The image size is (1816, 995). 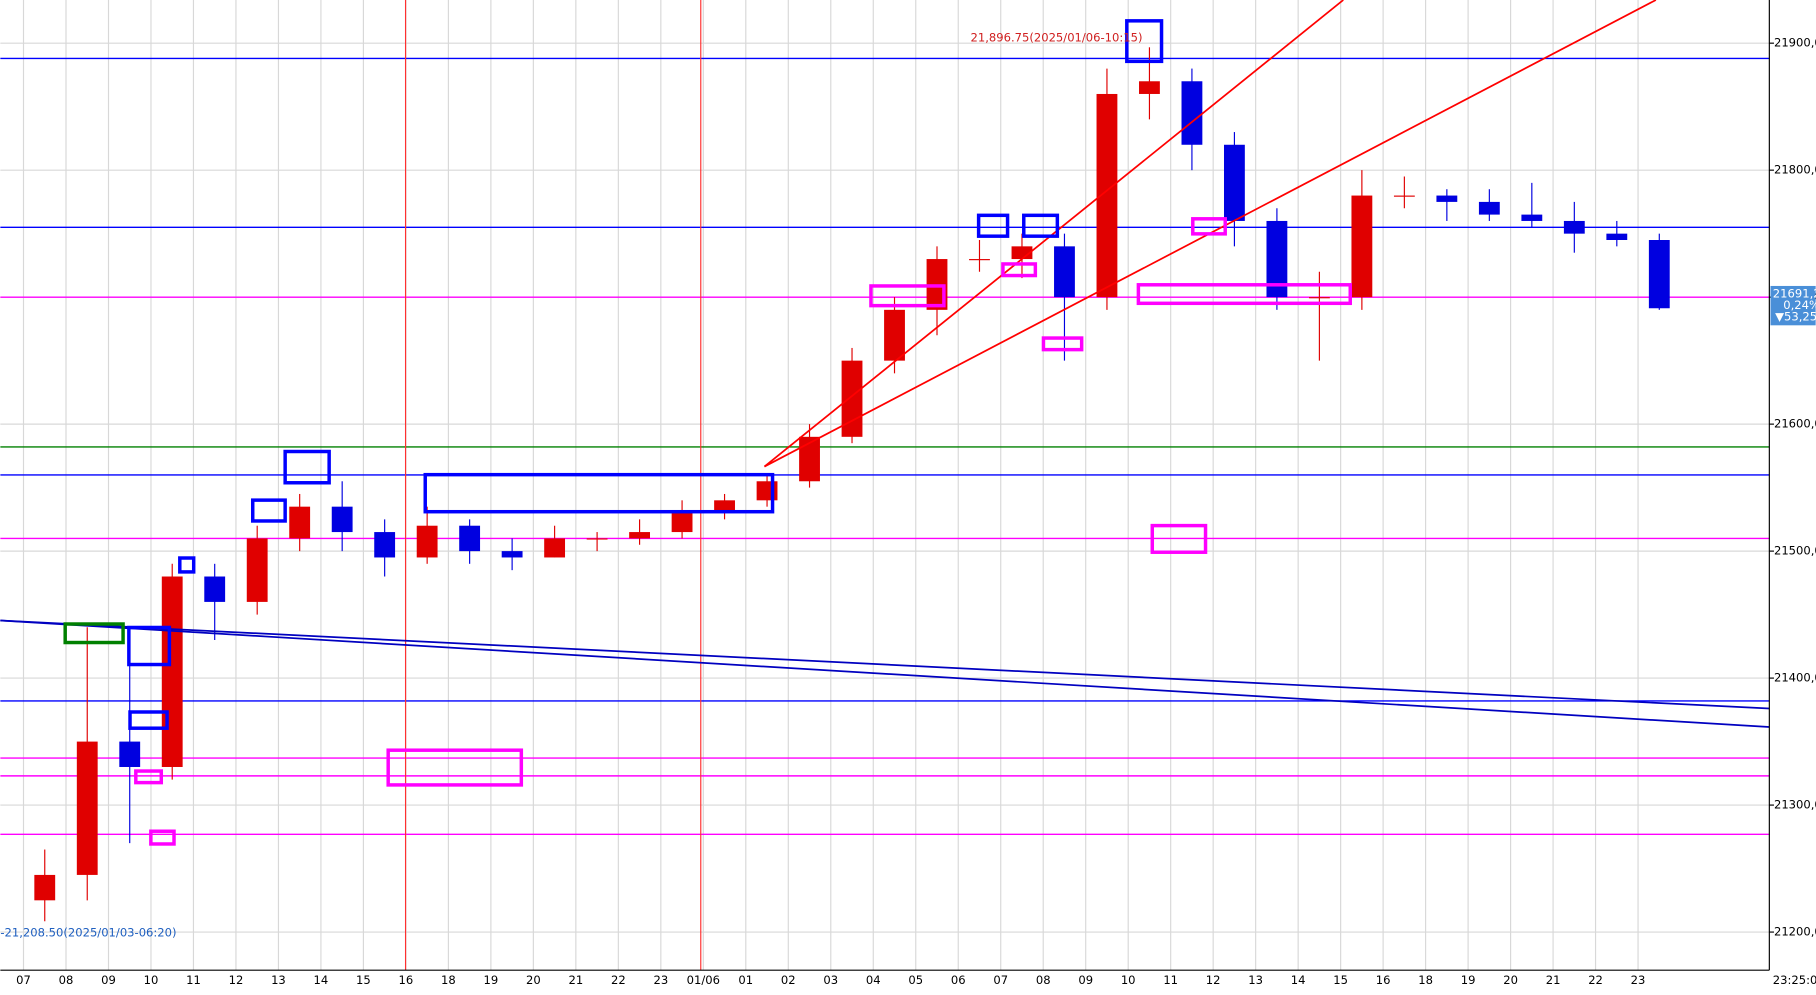 What do you see at coordinates (1795, 805) in the screenshot?
I see `y-tick-label: 21300,00` at bounding box center [1795, 805].